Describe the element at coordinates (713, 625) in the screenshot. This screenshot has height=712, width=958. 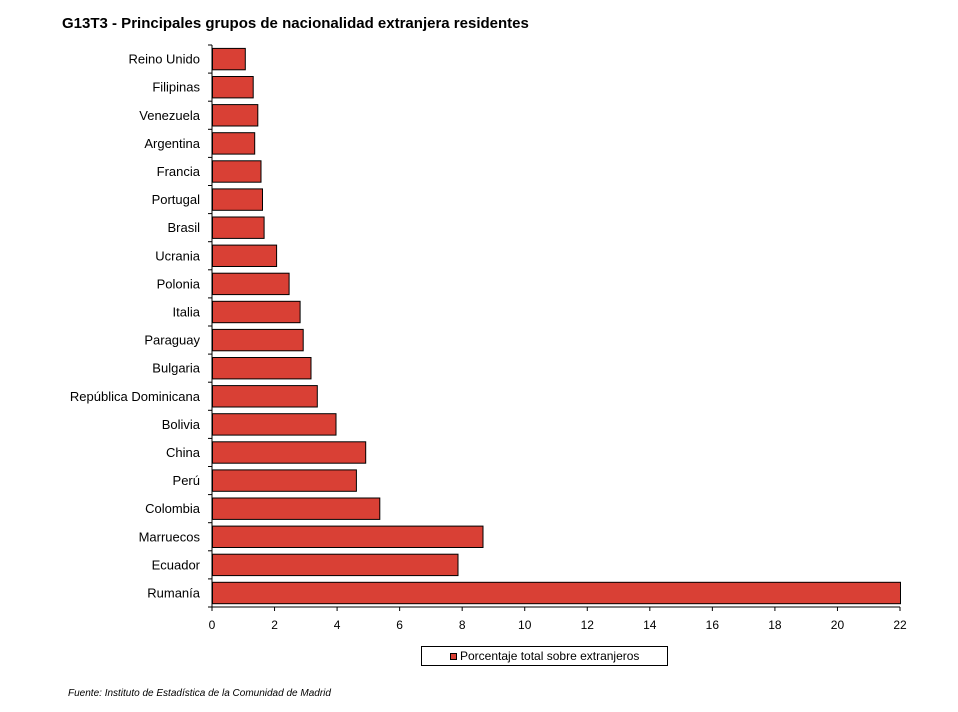
I see `x-tick-label: 16` at that location.